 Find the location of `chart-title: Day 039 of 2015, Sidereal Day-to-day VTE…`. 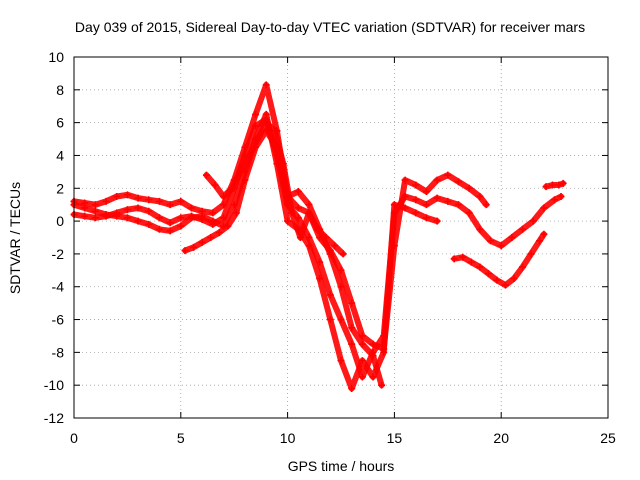

chart-title: Day 039 of 2015, Sidereal Day-to-day VTE… is located at coordinates (330, 27).